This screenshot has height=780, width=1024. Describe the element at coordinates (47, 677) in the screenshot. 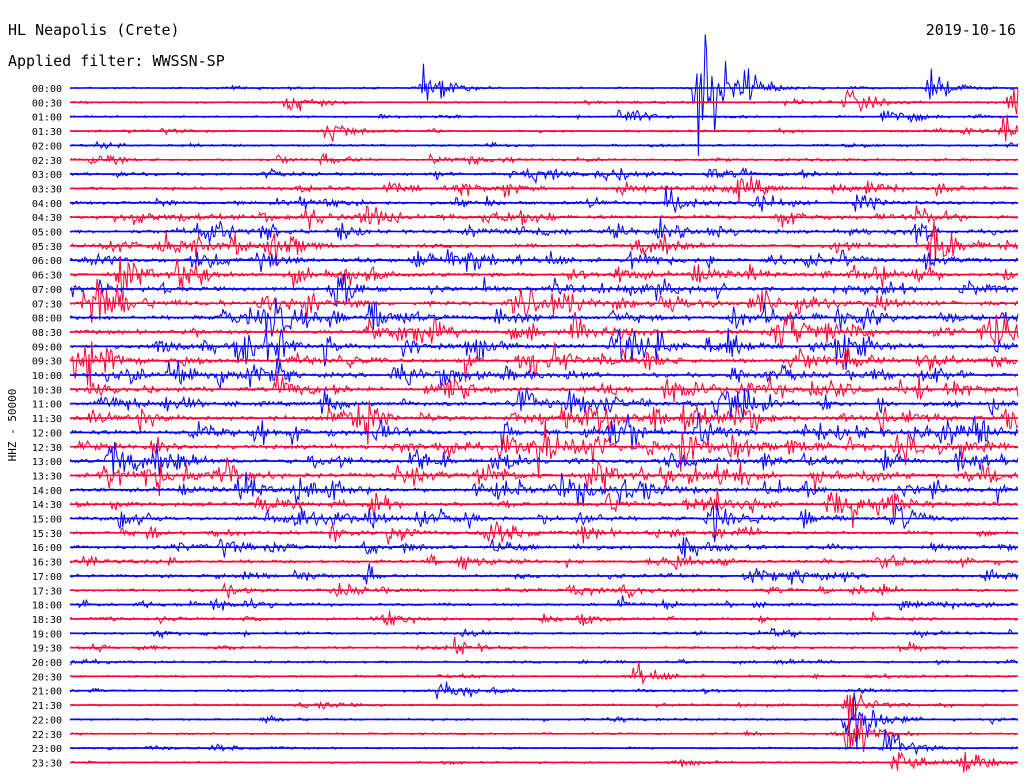

I see `row-time-label: 20:30` at that location.